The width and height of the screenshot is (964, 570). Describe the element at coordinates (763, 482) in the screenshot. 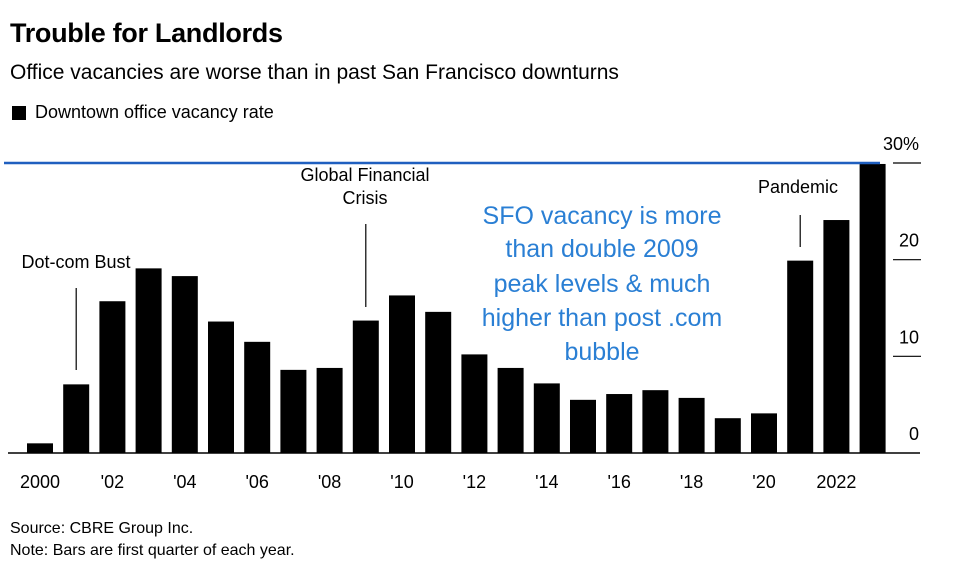

I see `x-tick-label-2020: '20` at that location.